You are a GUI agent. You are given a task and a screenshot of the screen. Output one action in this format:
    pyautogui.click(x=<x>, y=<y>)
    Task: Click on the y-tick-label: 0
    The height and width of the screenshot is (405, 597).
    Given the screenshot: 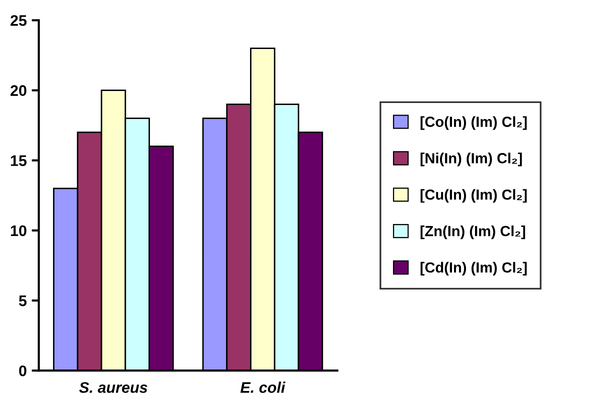 What is the action you would take?
    pyautogui.click(x=22, y=370)
    